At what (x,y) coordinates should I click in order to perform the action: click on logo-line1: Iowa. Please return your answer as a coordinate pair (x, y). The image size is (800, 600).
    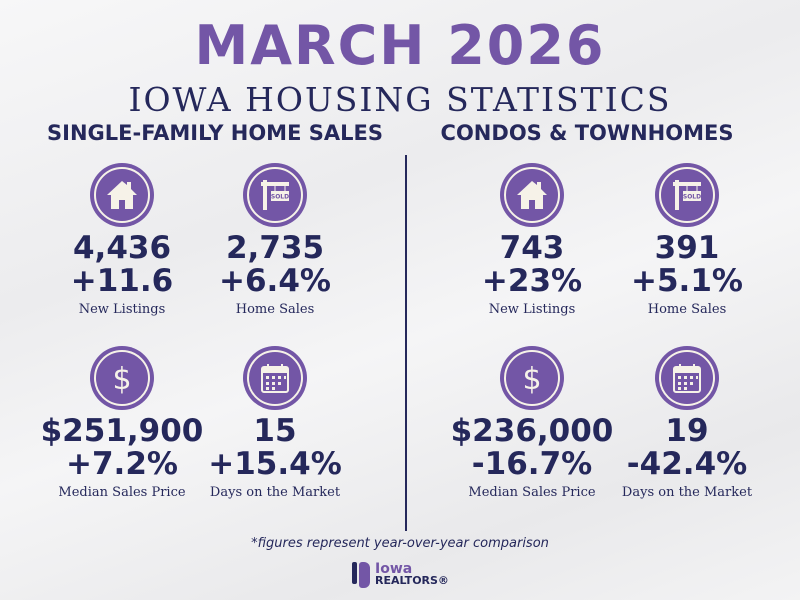
    Looking at the image, I should click on (394, 569).